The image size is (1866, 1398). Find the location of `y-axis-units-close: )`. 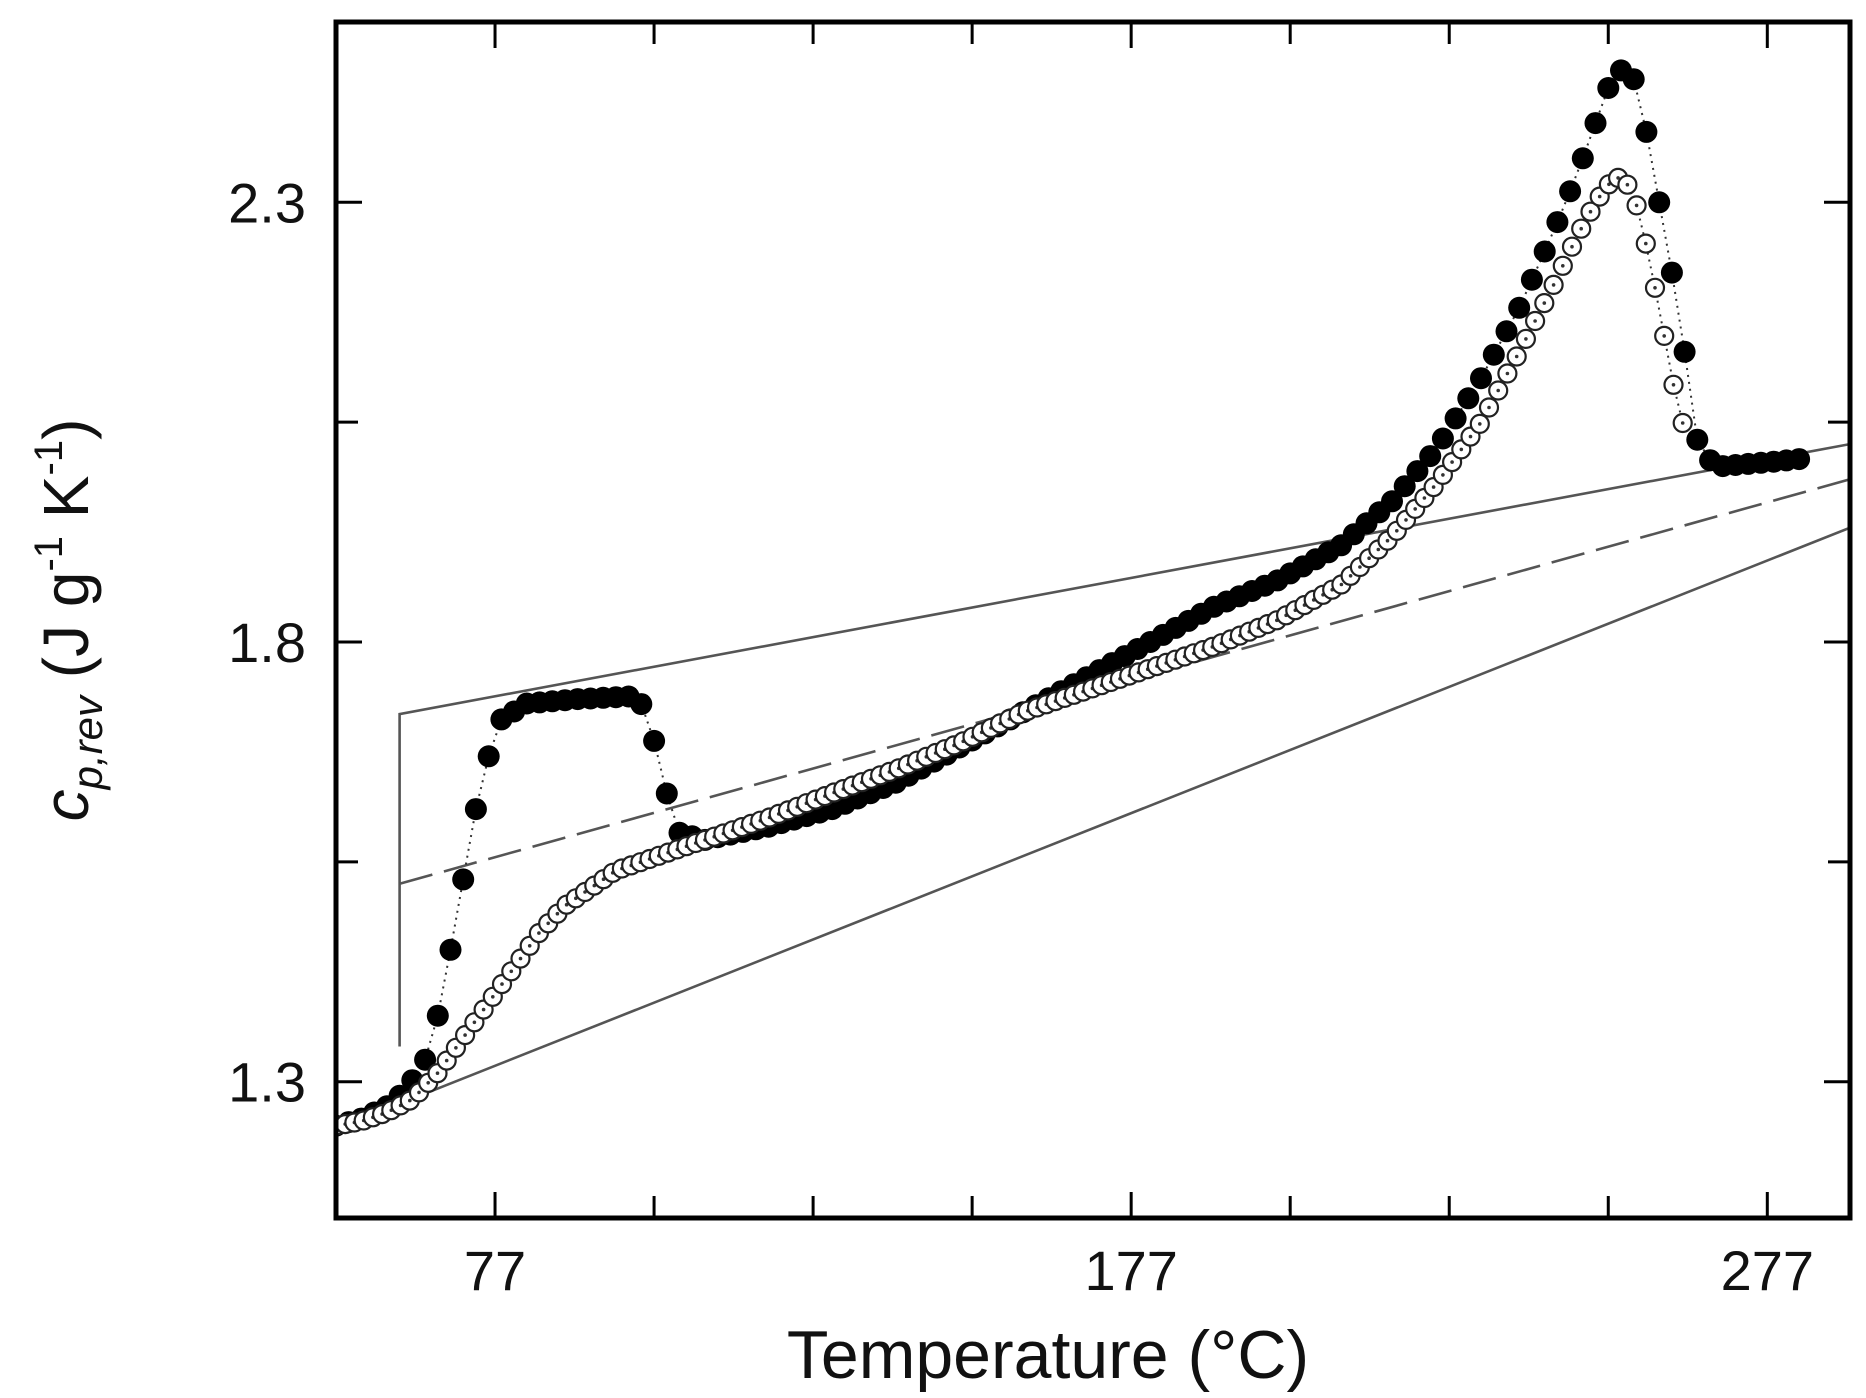

y-axis-units-close: ) is located at coordinates (66, 429).